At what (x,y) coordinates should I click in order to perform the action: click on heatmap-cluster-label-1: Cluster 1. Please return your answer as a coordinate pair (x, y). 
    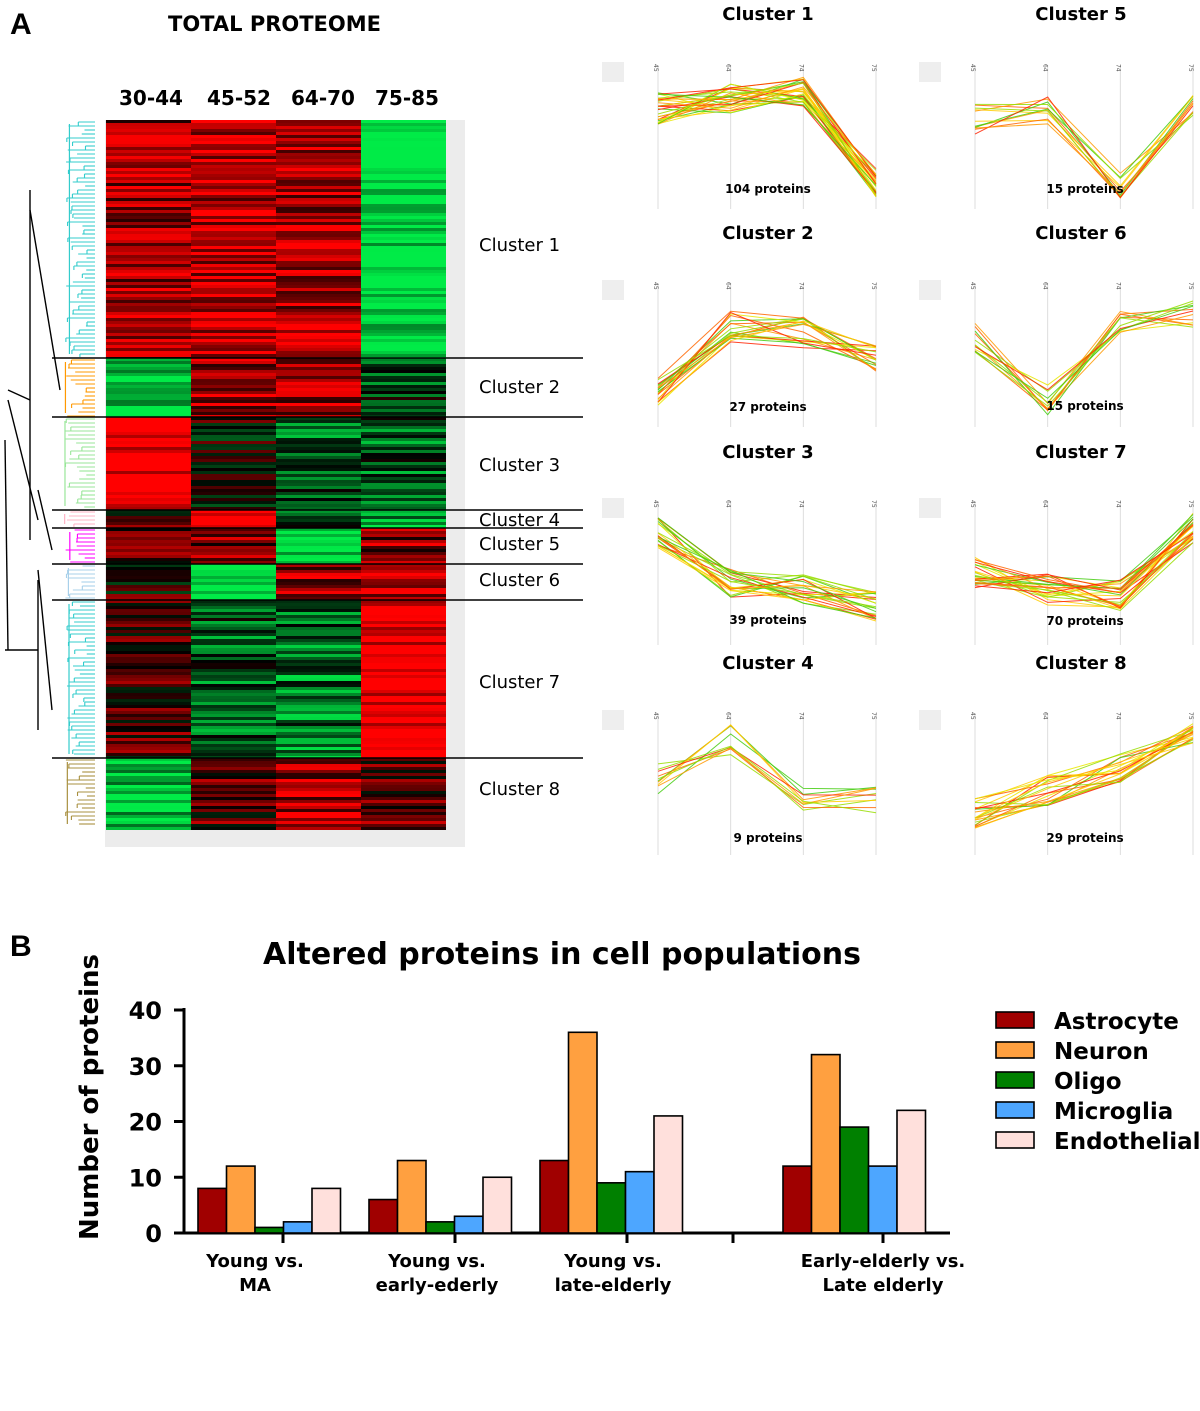
    Looking at the image, I should click on (520, 245).